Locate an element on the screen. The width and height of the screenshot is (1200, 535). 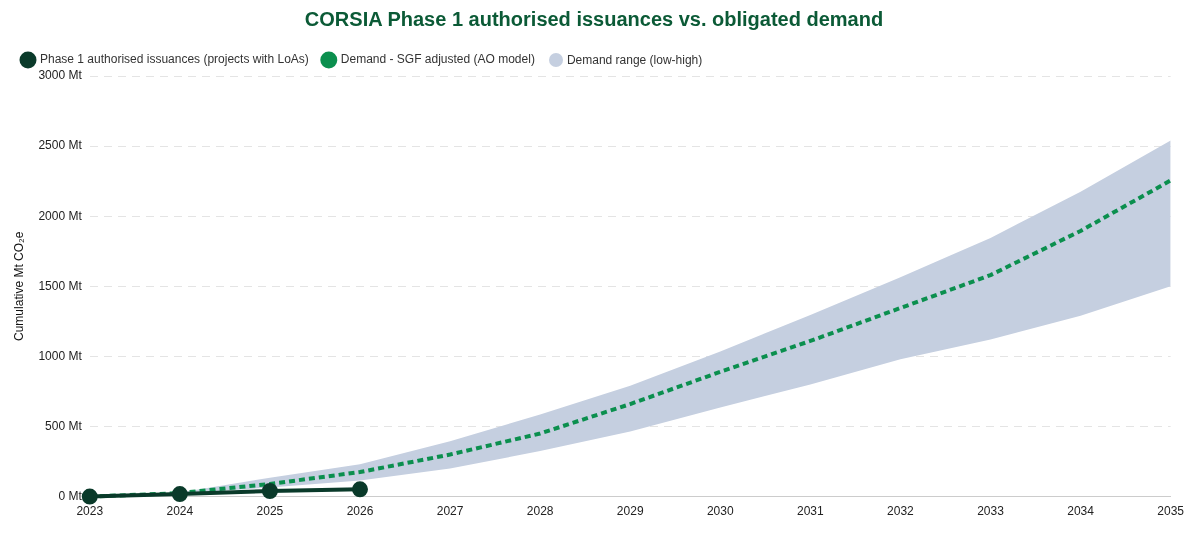
y-tick-label: 0 Mt is located at coordinates (70, 495).